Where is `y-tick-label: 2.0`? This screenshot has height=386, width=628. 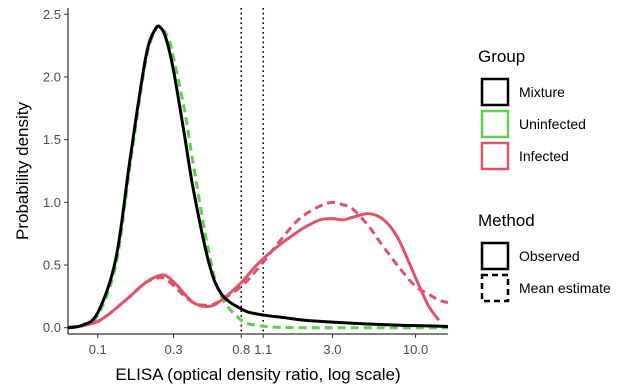 y-tick-label: 2.0 is located at coordinates (52, 76).